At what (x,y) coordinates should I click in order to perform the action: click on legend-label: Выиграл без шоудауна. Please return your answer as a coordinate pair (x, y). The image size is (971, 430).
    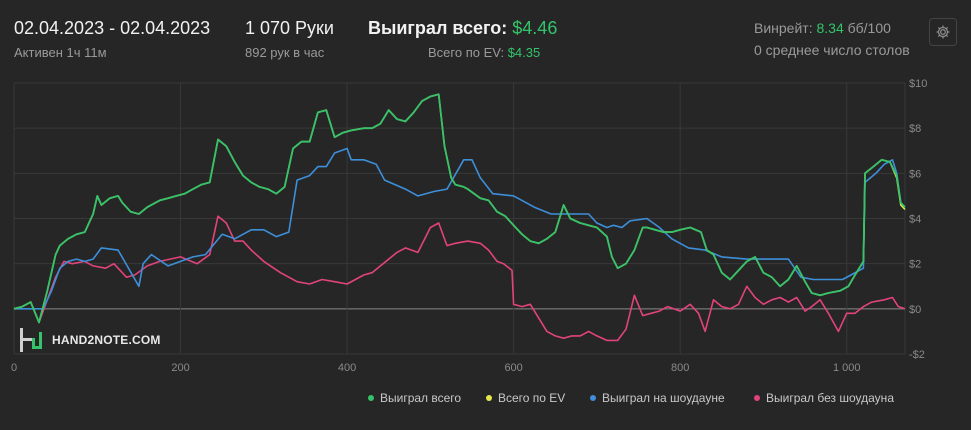
    Looking at the image, I should click on (830, 398).